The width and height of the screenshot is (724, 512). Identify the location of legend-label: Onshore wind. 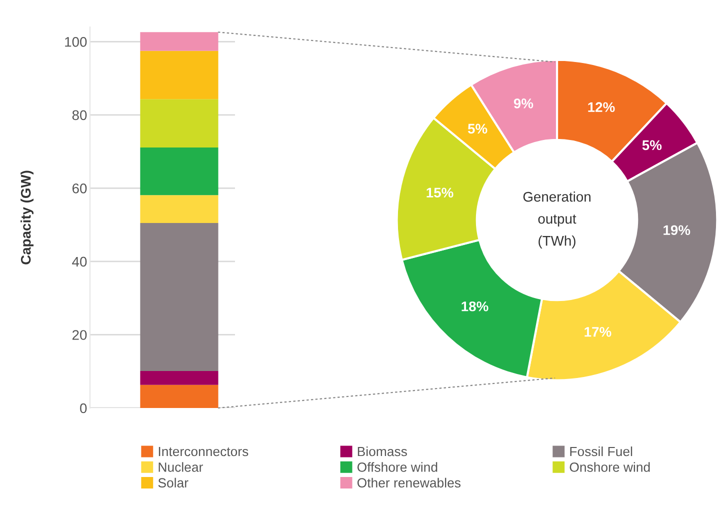
(610, 467).